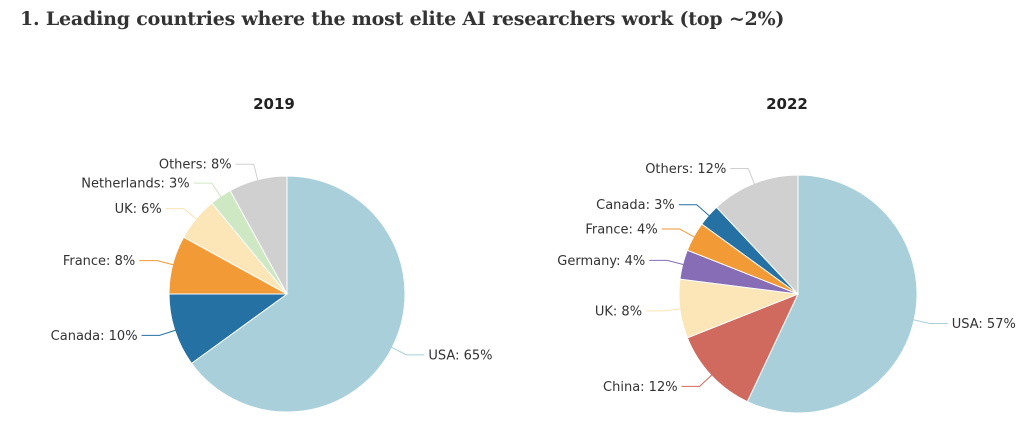  What do you see at coordinates (984, 324) in the screenshot?
I see `slice-label-2022-usa: USA: 57%` at bounding box center [984, 324].